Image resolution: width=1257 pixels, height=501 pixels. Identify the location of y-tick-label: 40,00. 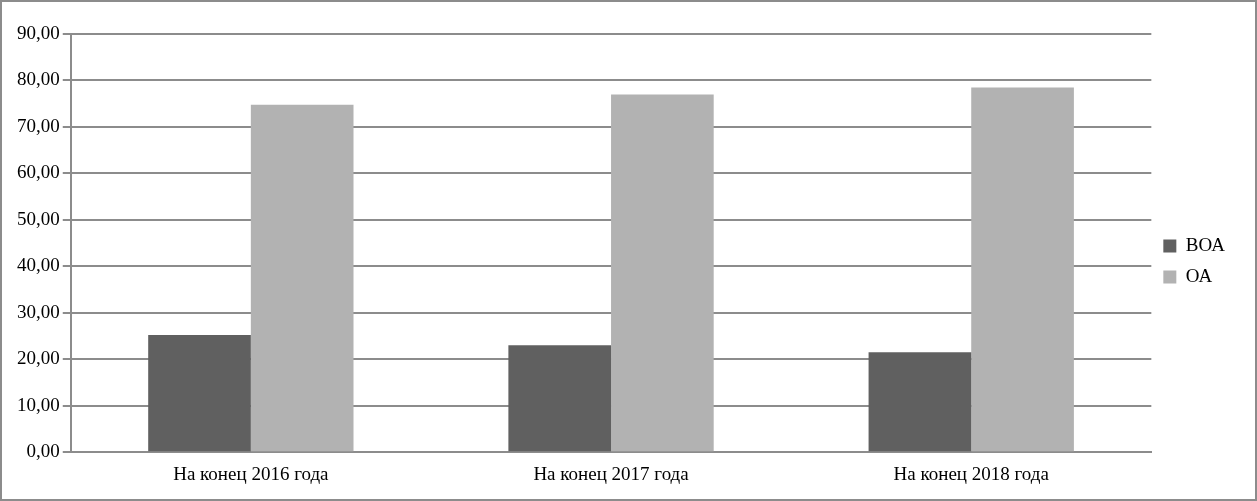
(38, 265).